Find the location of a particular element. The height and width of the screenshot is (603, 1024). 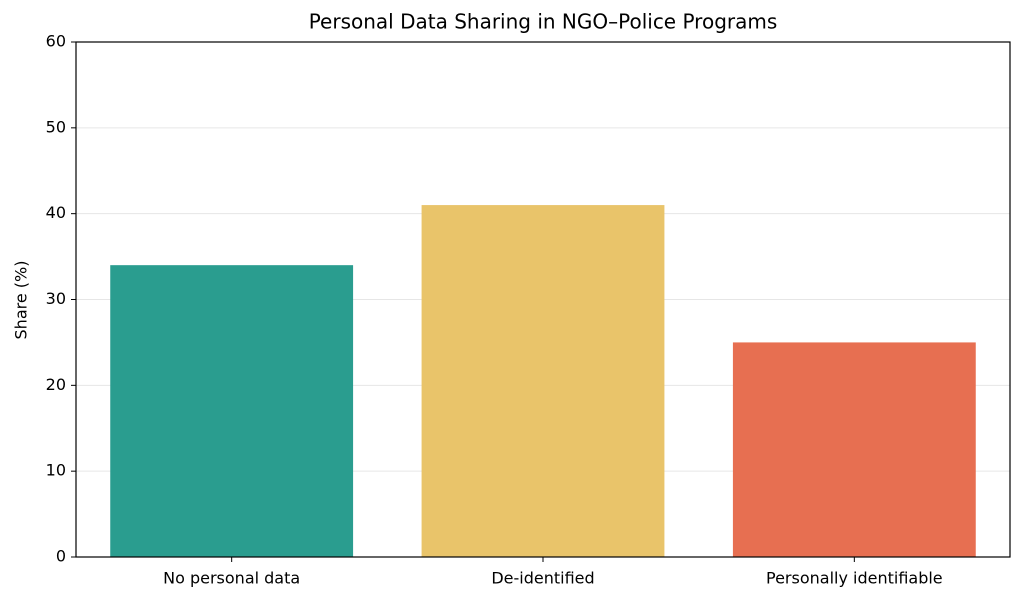

y-tick-label: 10 is located at coordinates (56, 470).